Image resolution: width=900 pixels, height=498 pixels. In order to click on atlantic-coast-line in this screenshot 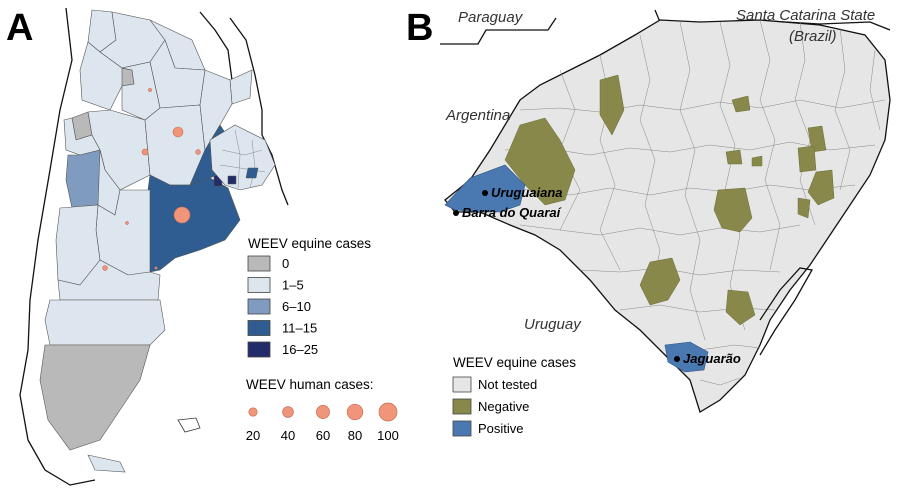, I will do `click(216, 46)`.